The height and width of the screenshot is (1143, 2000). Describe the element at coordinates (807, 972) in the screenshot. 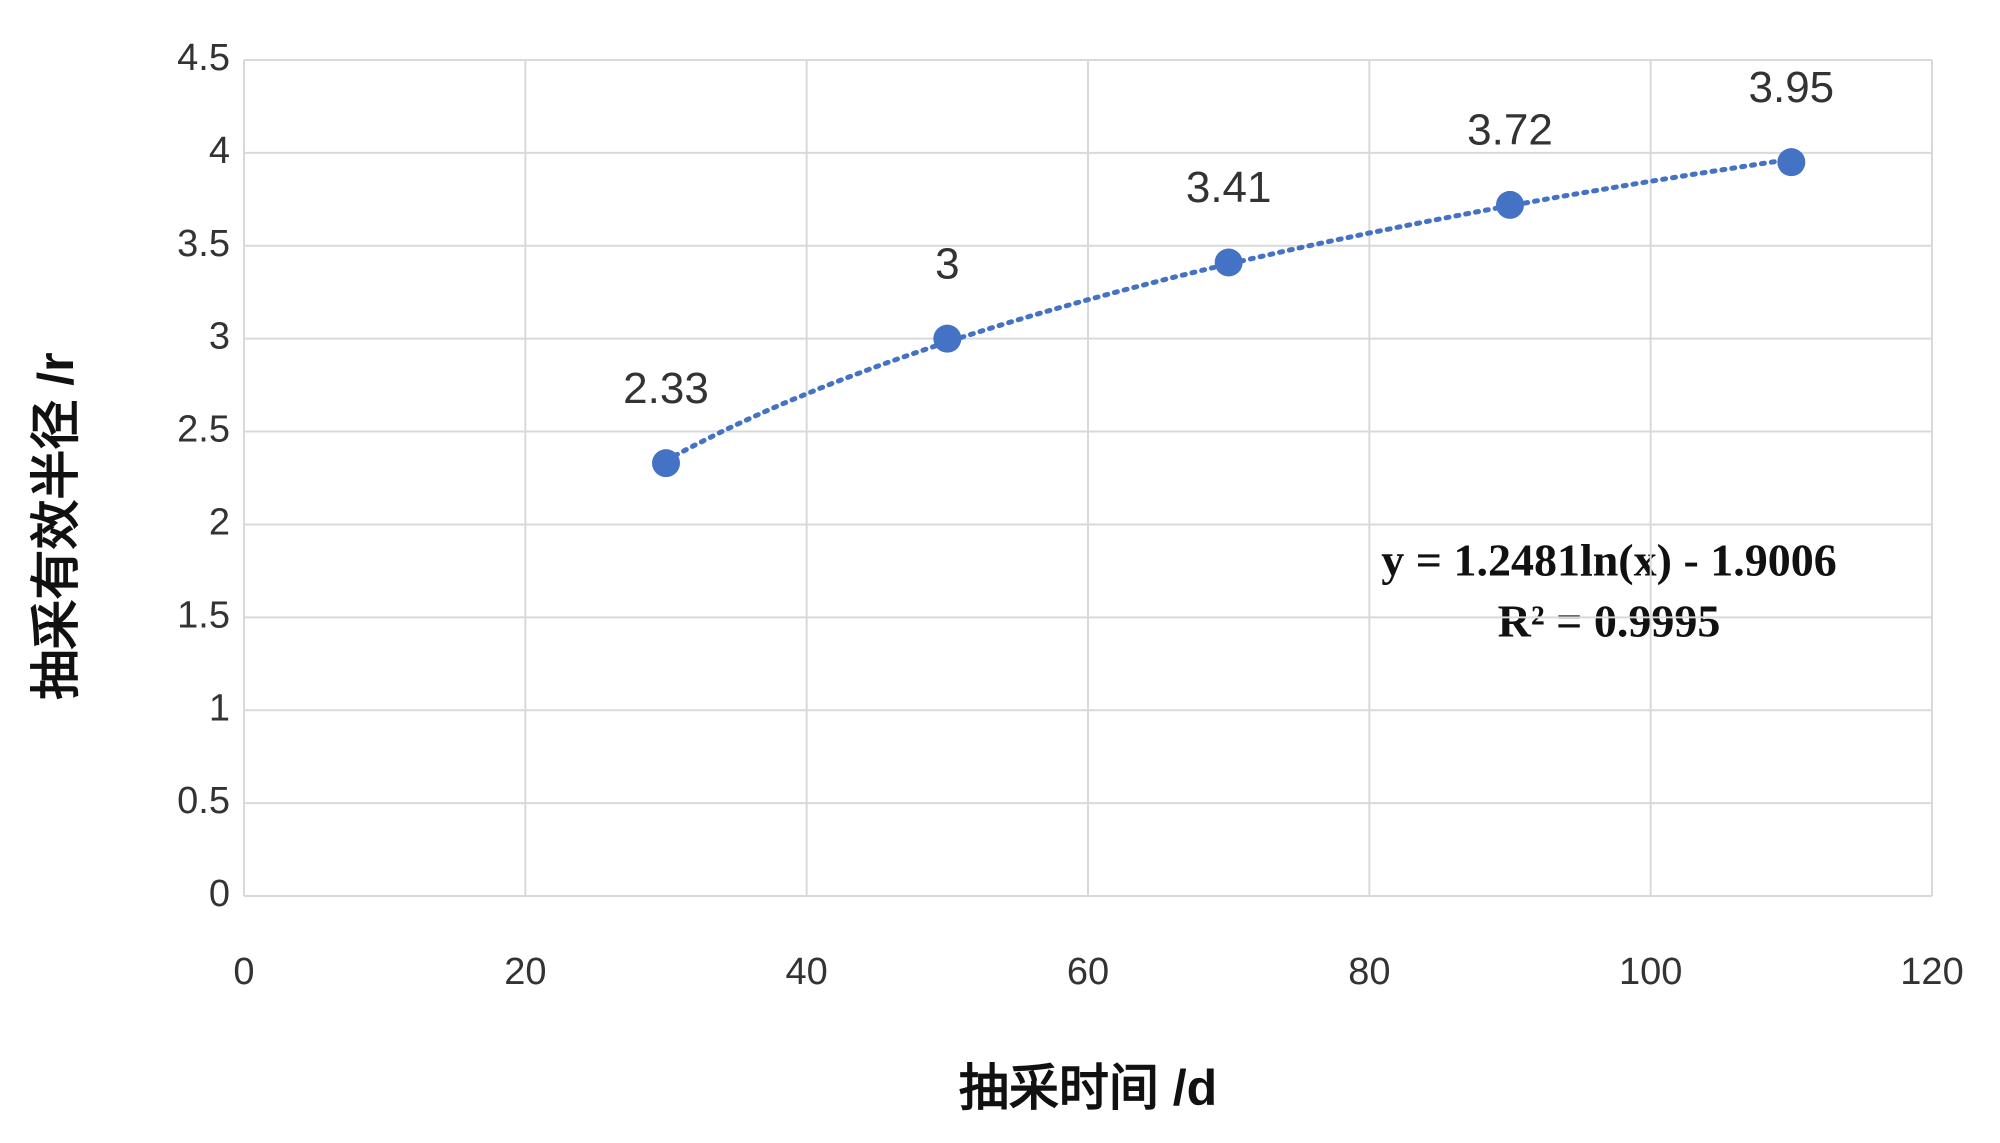

I see `x-tick-label: 40` at that location.